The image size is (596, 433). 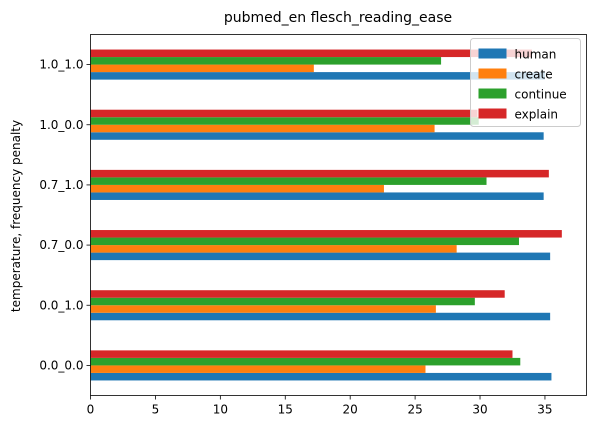 I want to click on legend-box, so click(x=525, y=82).